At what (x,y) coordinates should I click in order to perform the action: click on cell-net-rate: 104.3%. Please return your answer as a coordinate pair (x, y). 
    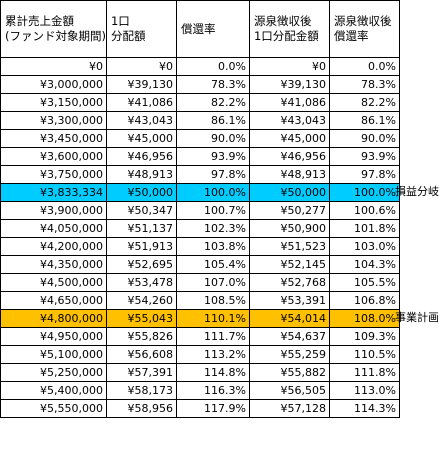
    Looking at the image, I should click on (364, 264).